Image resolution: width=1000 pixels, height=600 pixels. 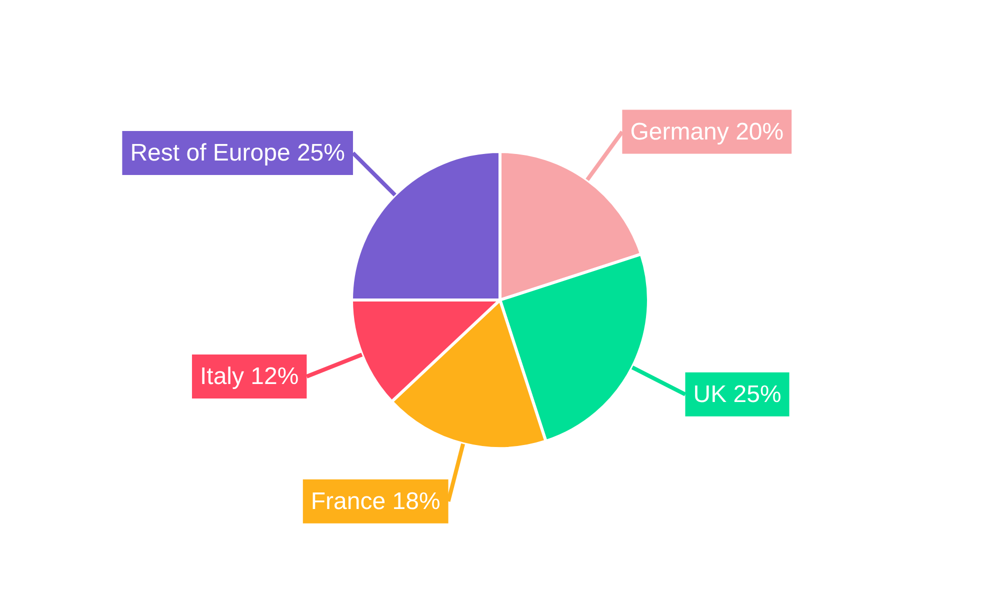 I want to click on slice-label: Rest of Europe 25%, so click(x=237, y=153).